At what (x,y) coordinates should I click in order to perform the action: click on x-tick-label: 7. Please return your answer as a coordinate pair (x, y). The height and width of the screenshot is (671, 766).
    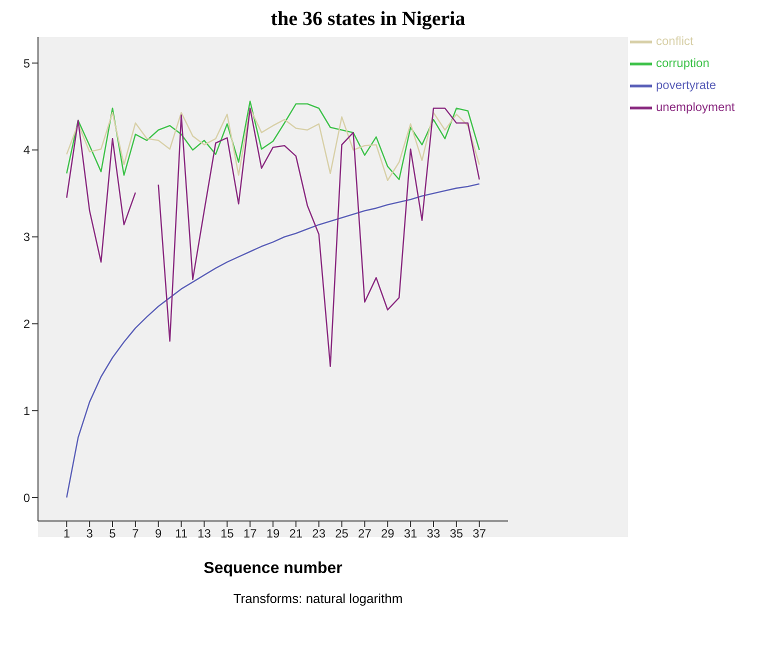
    Looking at the image, I should click on (136, 533).